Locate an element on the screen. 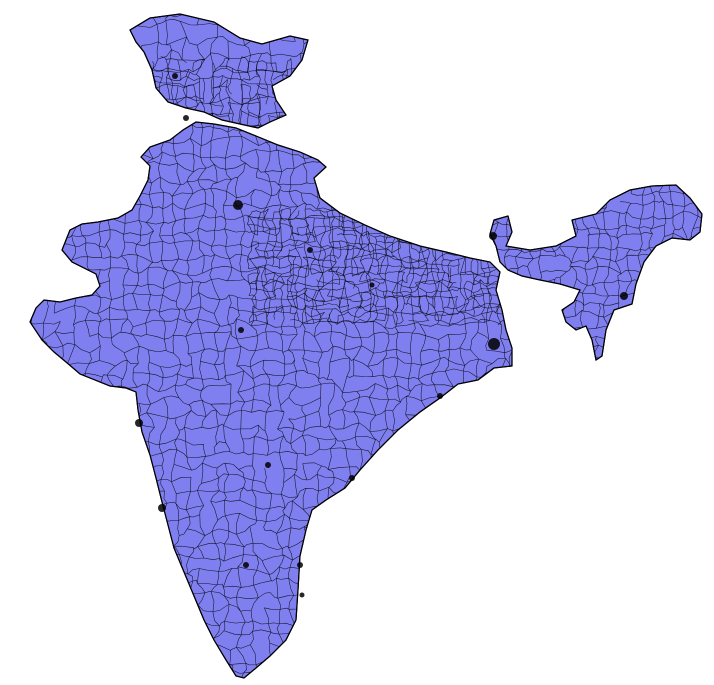 This screenshot has width=714, height=685. north-outline is located at coordinates (219, 71).